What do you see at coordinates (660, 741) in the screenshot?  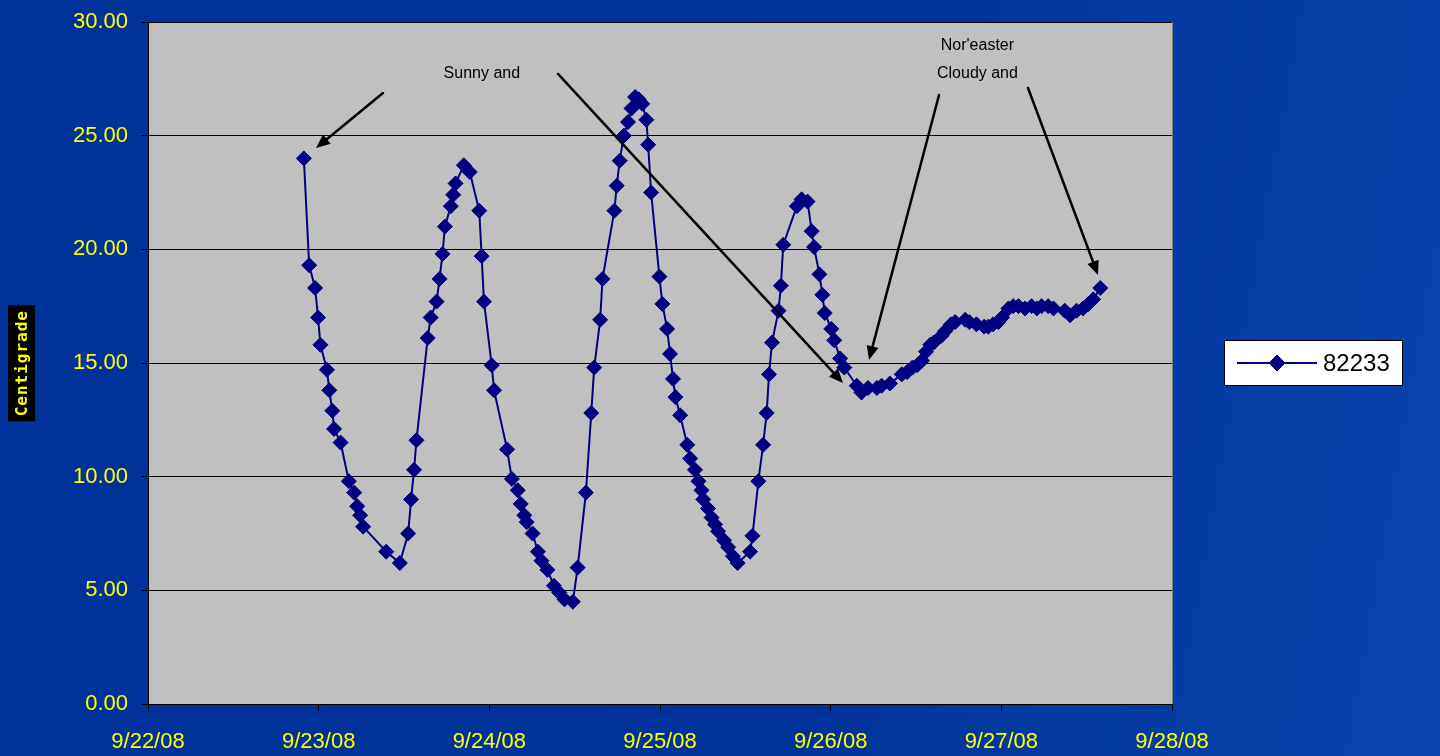 I see `x-tick-label: 9/25/08` at bounding box center [660, 741].